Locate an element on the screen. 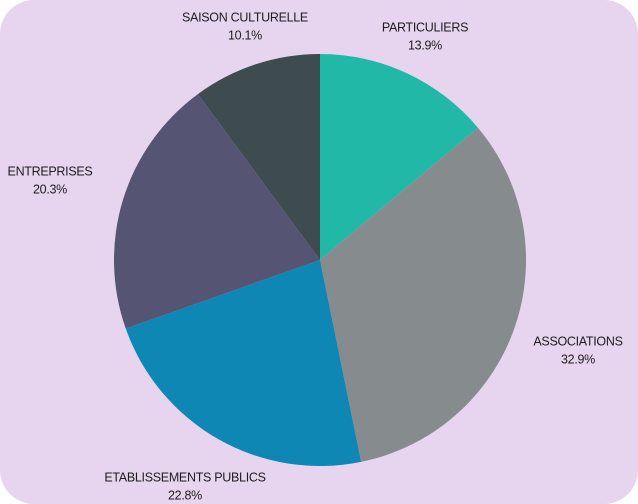 The height and width of the screenshot is (504, 638). slice-value-label: 13.9% is located at coordinates (425, 45).